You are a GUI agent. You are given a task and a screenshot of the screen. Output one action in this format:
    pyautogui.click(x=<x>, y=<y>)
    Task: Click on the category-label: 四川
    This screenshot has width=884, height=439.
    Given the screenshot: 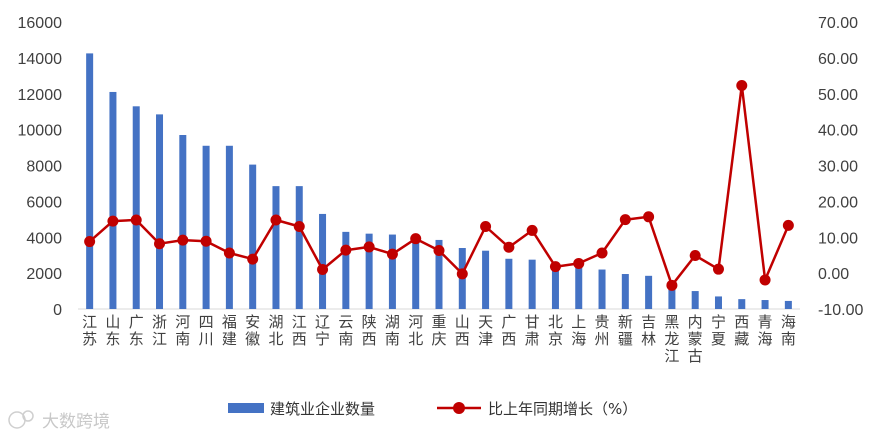 What is the action you would take?
    pyautogui.click(x=206, y=330)
    